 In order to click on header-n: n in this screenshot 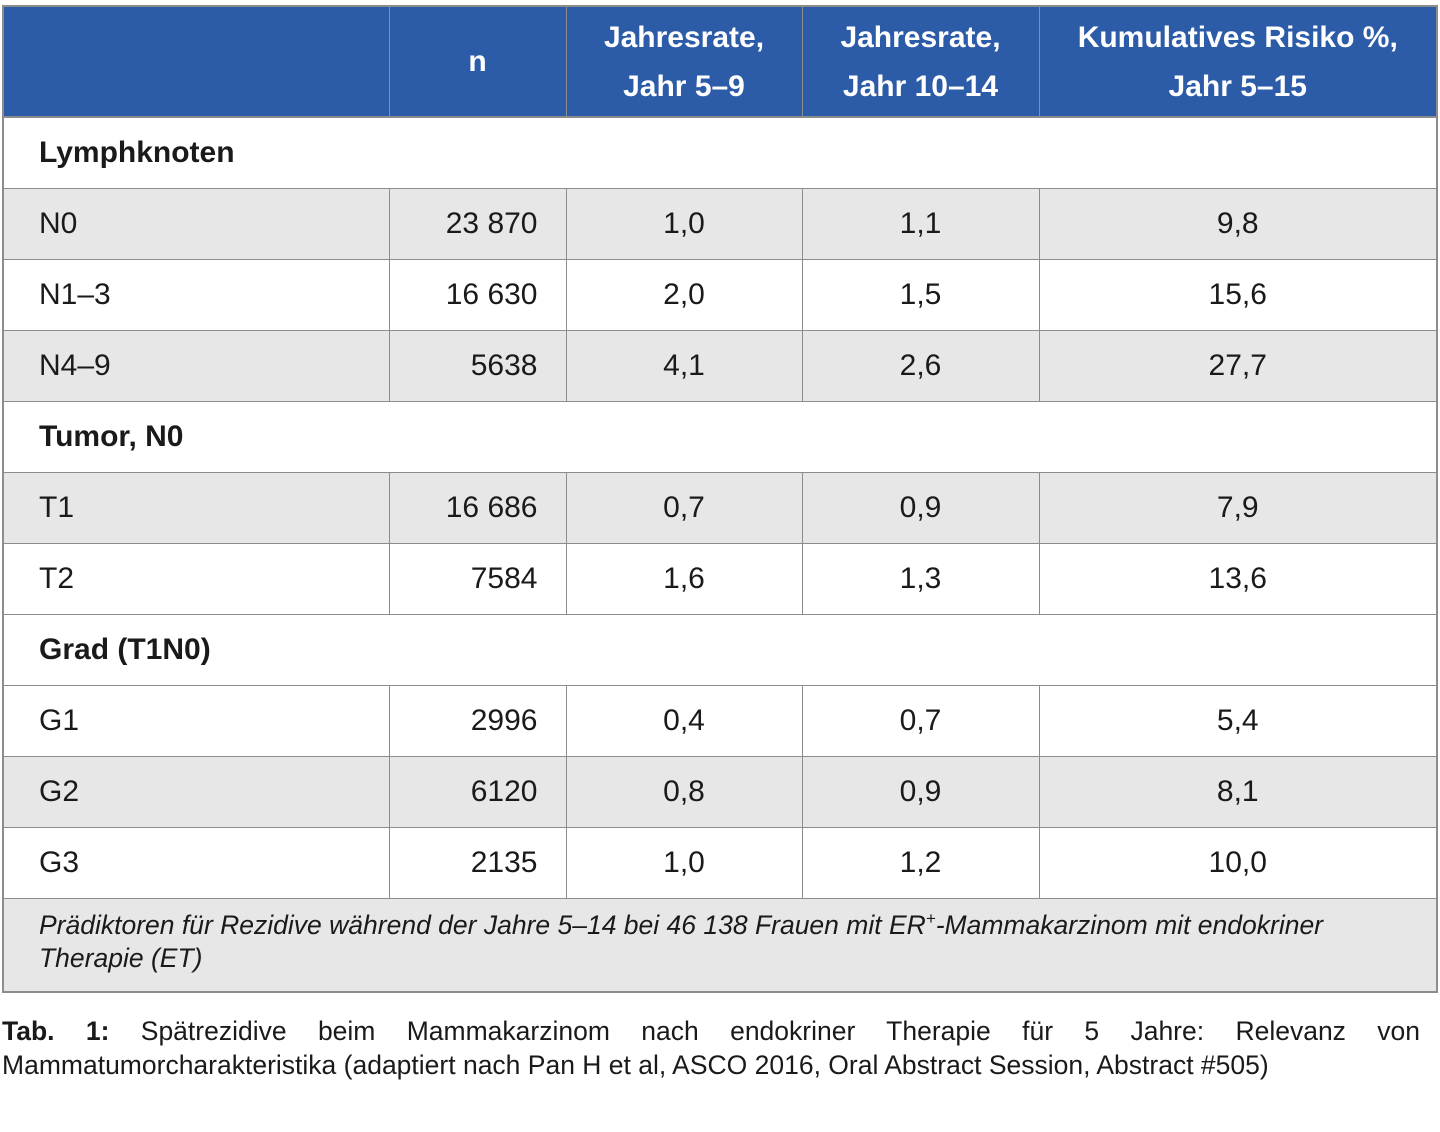, I will do `click(478, 62)`.